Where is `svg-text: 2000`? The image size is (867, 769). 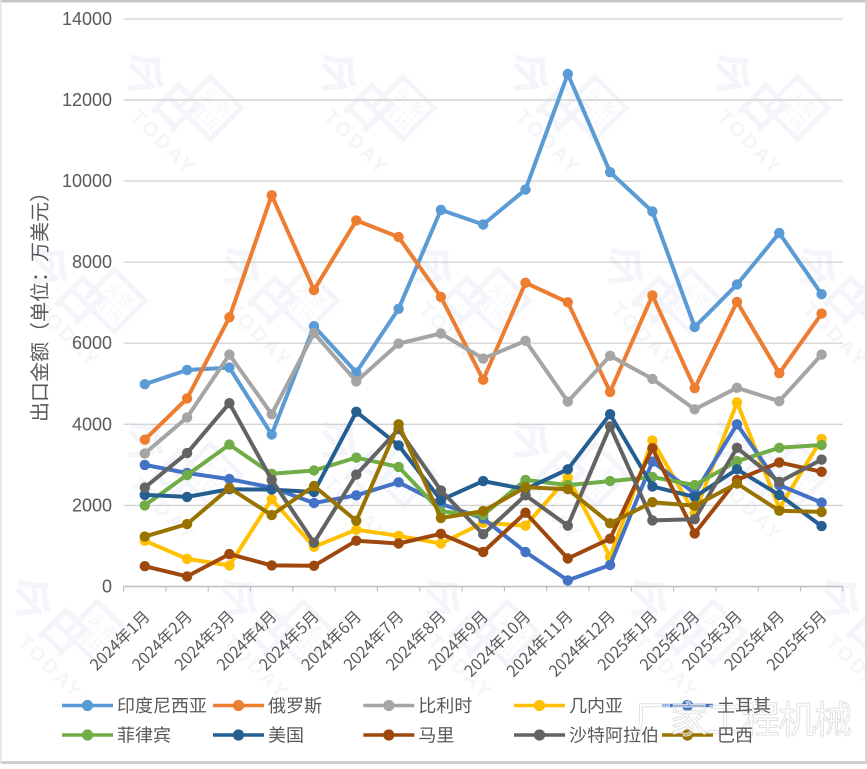
svg-text: 2000 is located at coordinates (92, 505).